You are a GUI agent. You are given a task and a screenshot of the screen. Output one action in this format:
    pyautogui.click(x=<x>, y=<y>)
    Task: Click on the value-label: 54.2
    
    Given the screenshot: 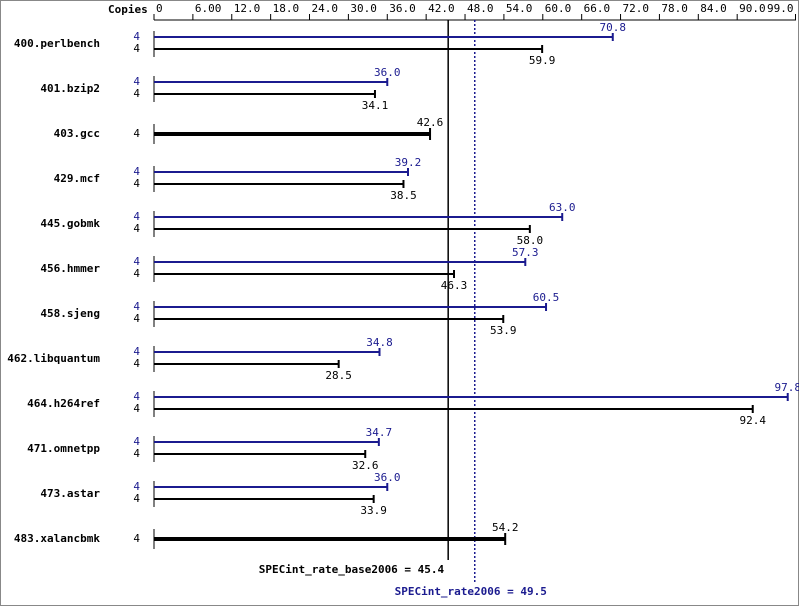 What is the action you would take?
    pyautogui.click(x=505, y=527)
    